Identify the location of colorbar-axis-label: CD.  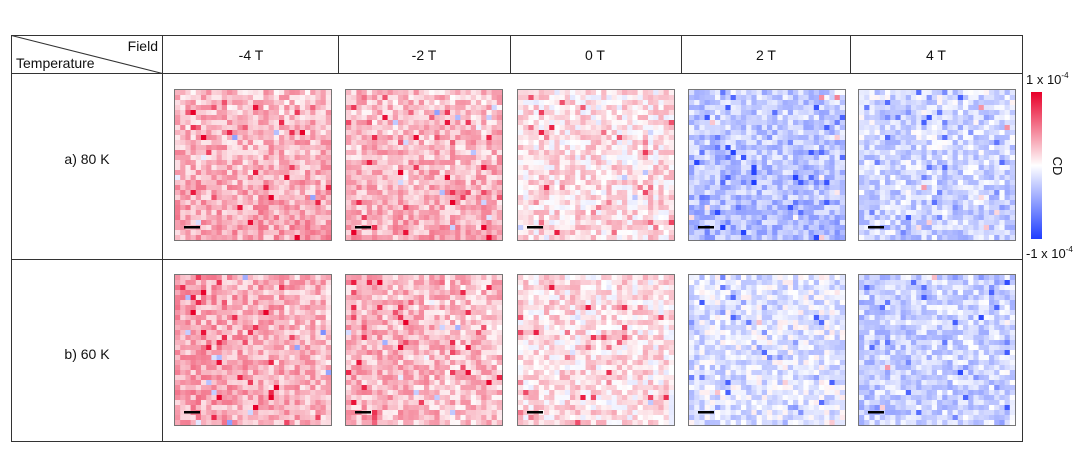
(1057, 166).